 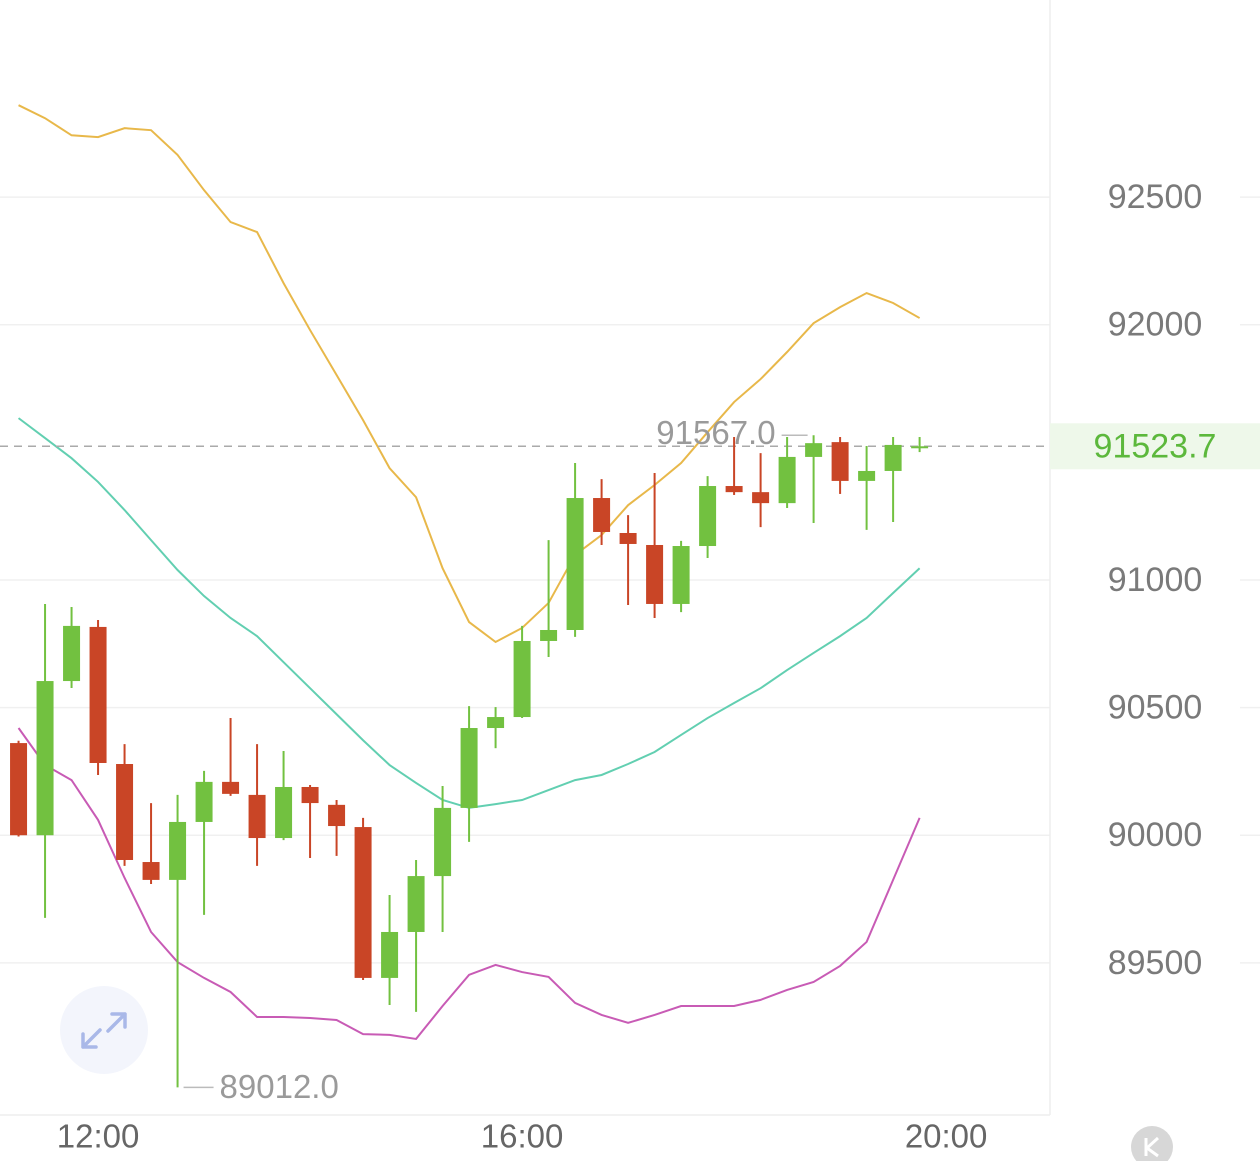 I want to click on expand-icon, so click(x=104, y=1030).